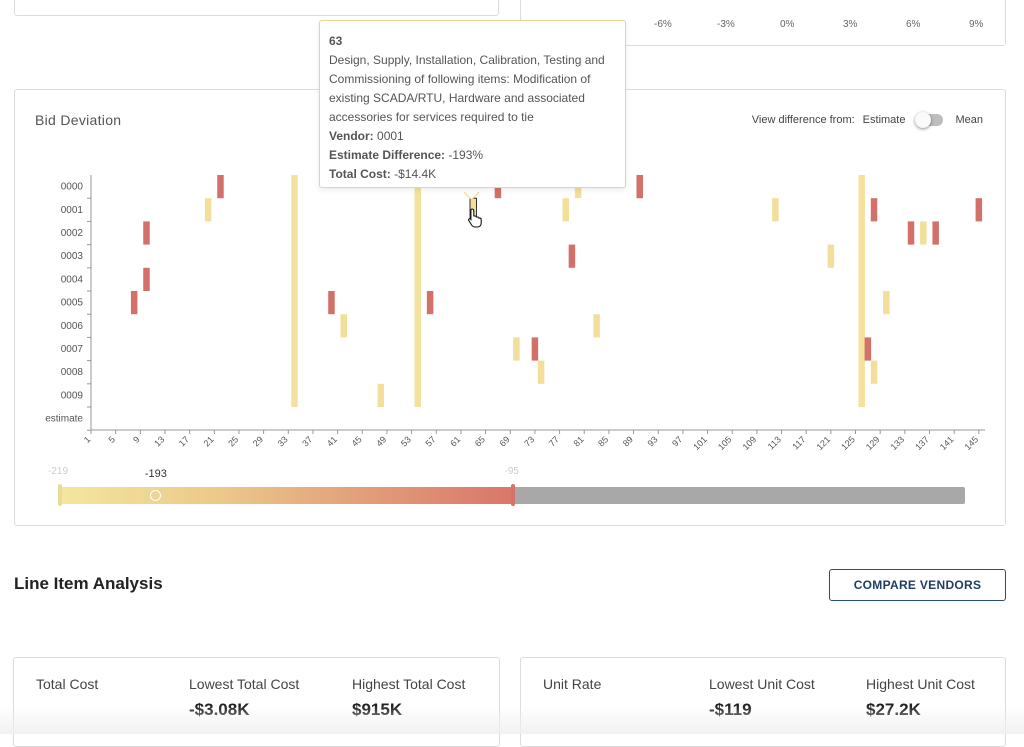  What do you see at coordinates (750, 442) in the screenshot?
I see `x-axis-label: 109` at bounding box center [750, 442].